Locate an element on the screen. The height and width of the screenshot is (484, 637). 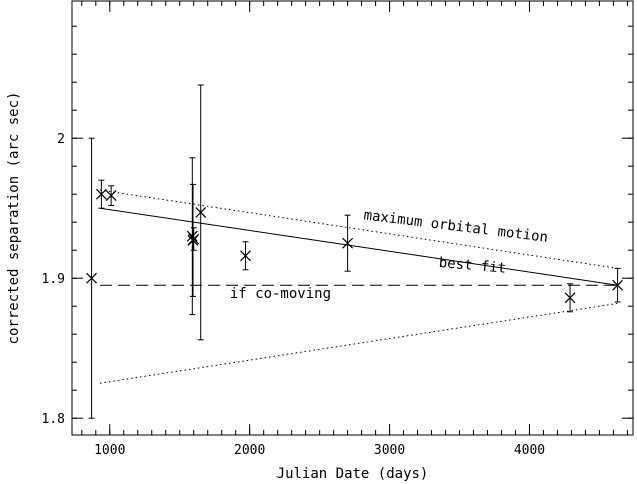
y-axis-label: corrected separation (arc sec) is located at coordinates (14, 218).